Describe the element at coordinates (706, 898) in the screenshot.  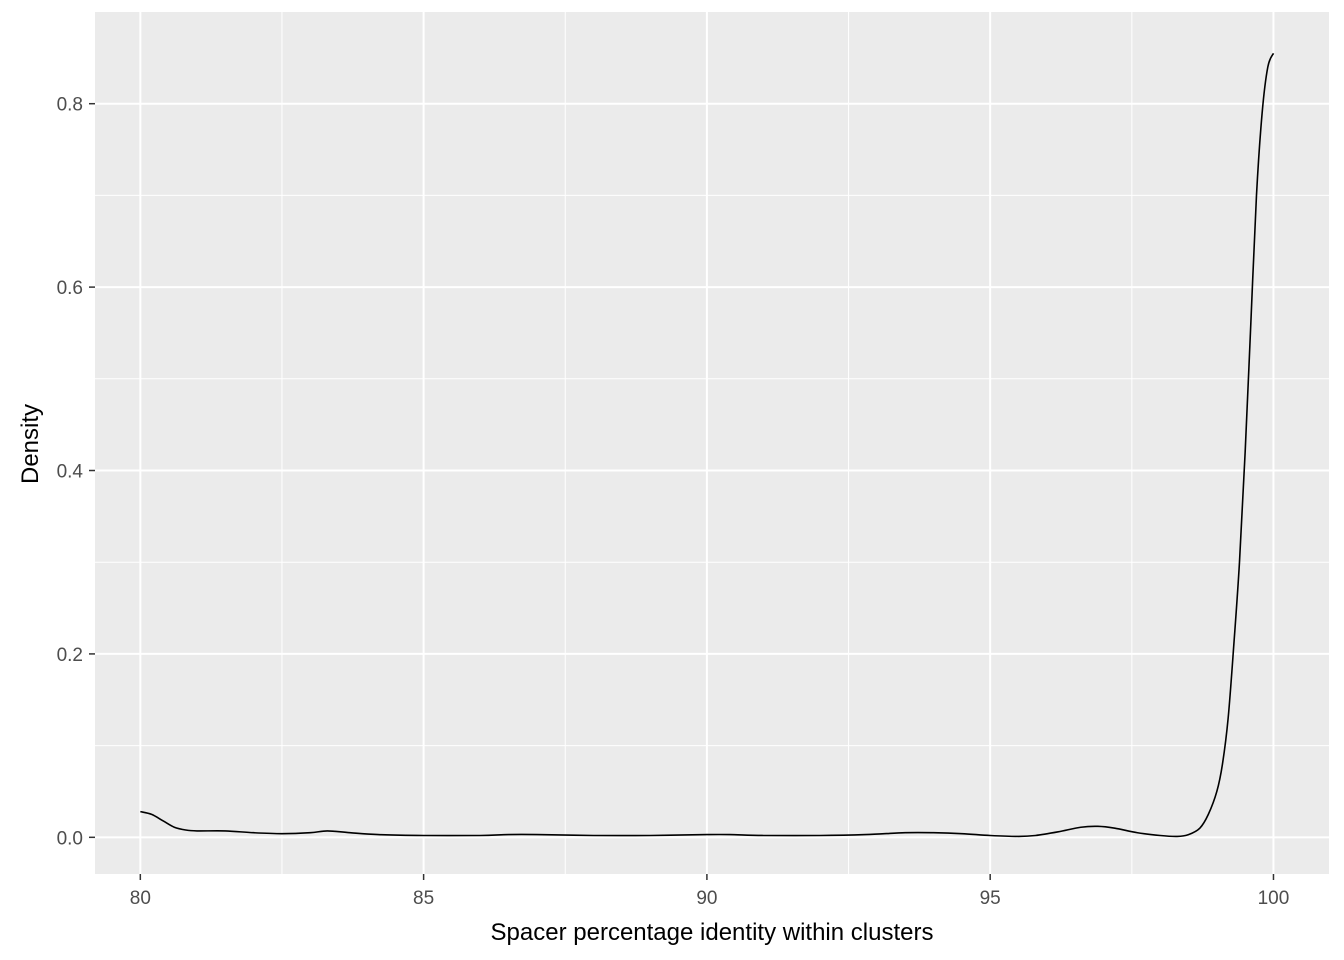
I see `x-tick-label: 90` at that location.